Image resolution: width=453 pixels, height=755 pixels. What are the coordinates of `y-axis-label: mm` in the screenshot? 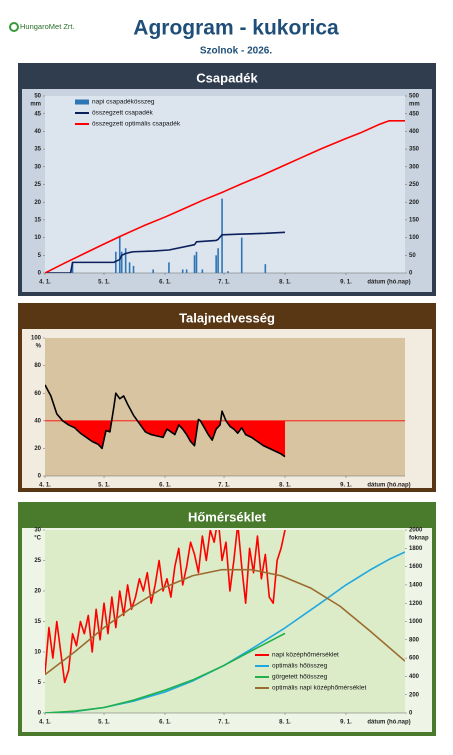 It's located at (35, 105).